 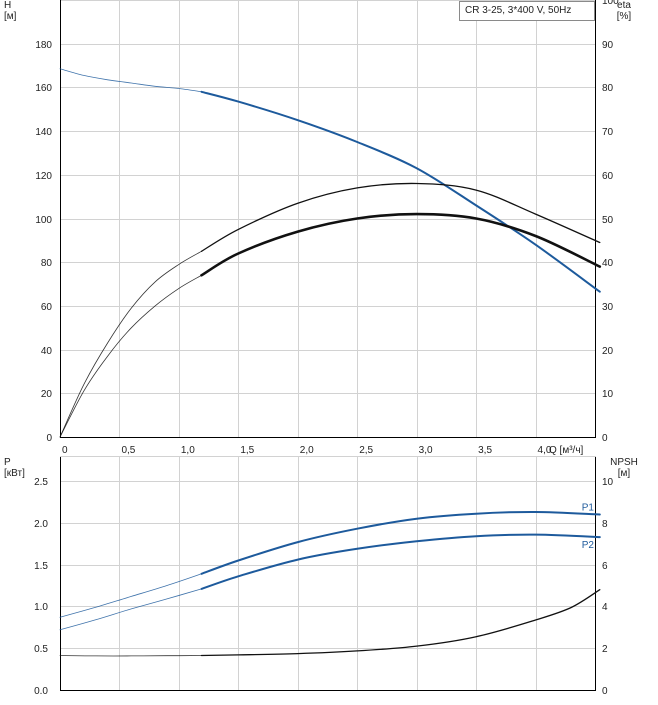 What do you see at coordinates (624, 468) in the screenshot?
I see `y2-axis-title: NPSH[м]` at bounding box center [624, 468].